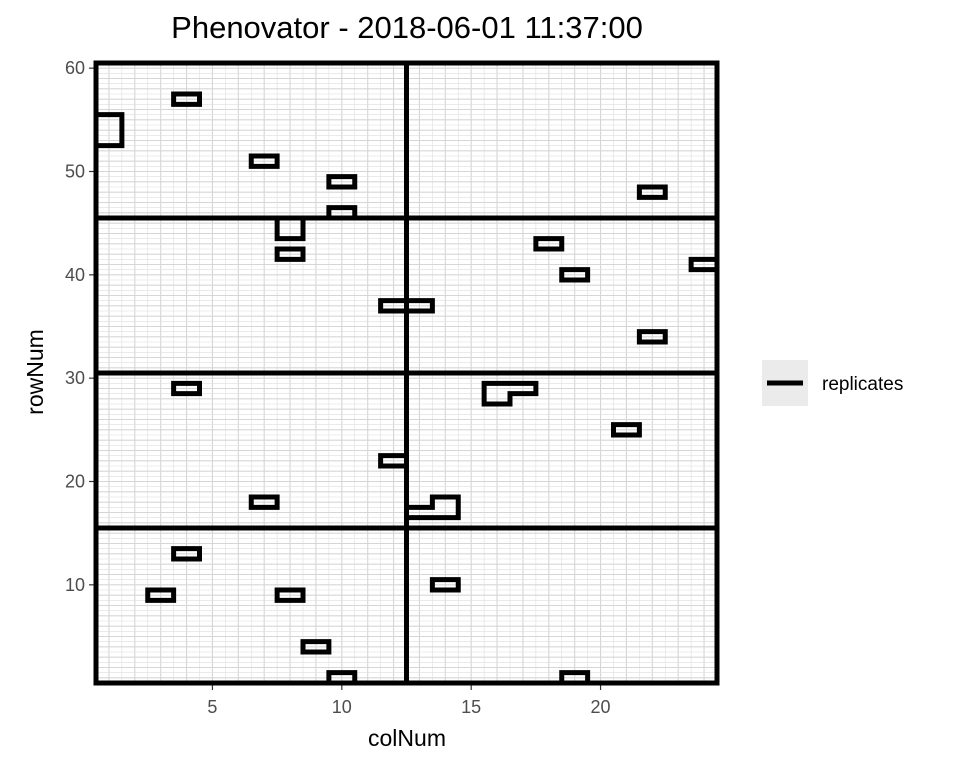  Describe the element at coordinates (75, 482) in the screenshot. I see `y-tick-label: 20` at that location.